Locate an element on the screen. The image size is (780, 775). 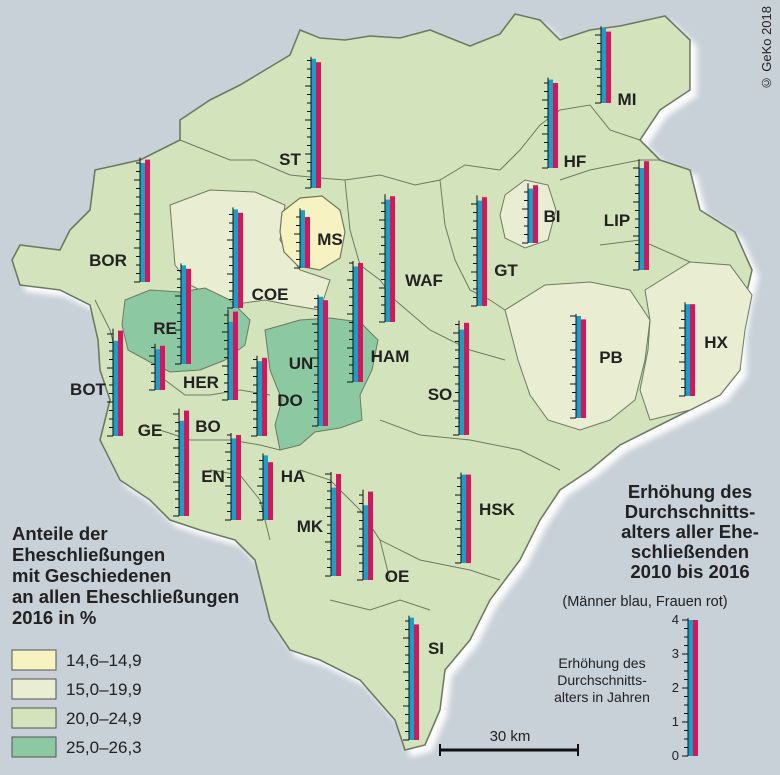
district-bars-her is located at coordinates (230, 355).